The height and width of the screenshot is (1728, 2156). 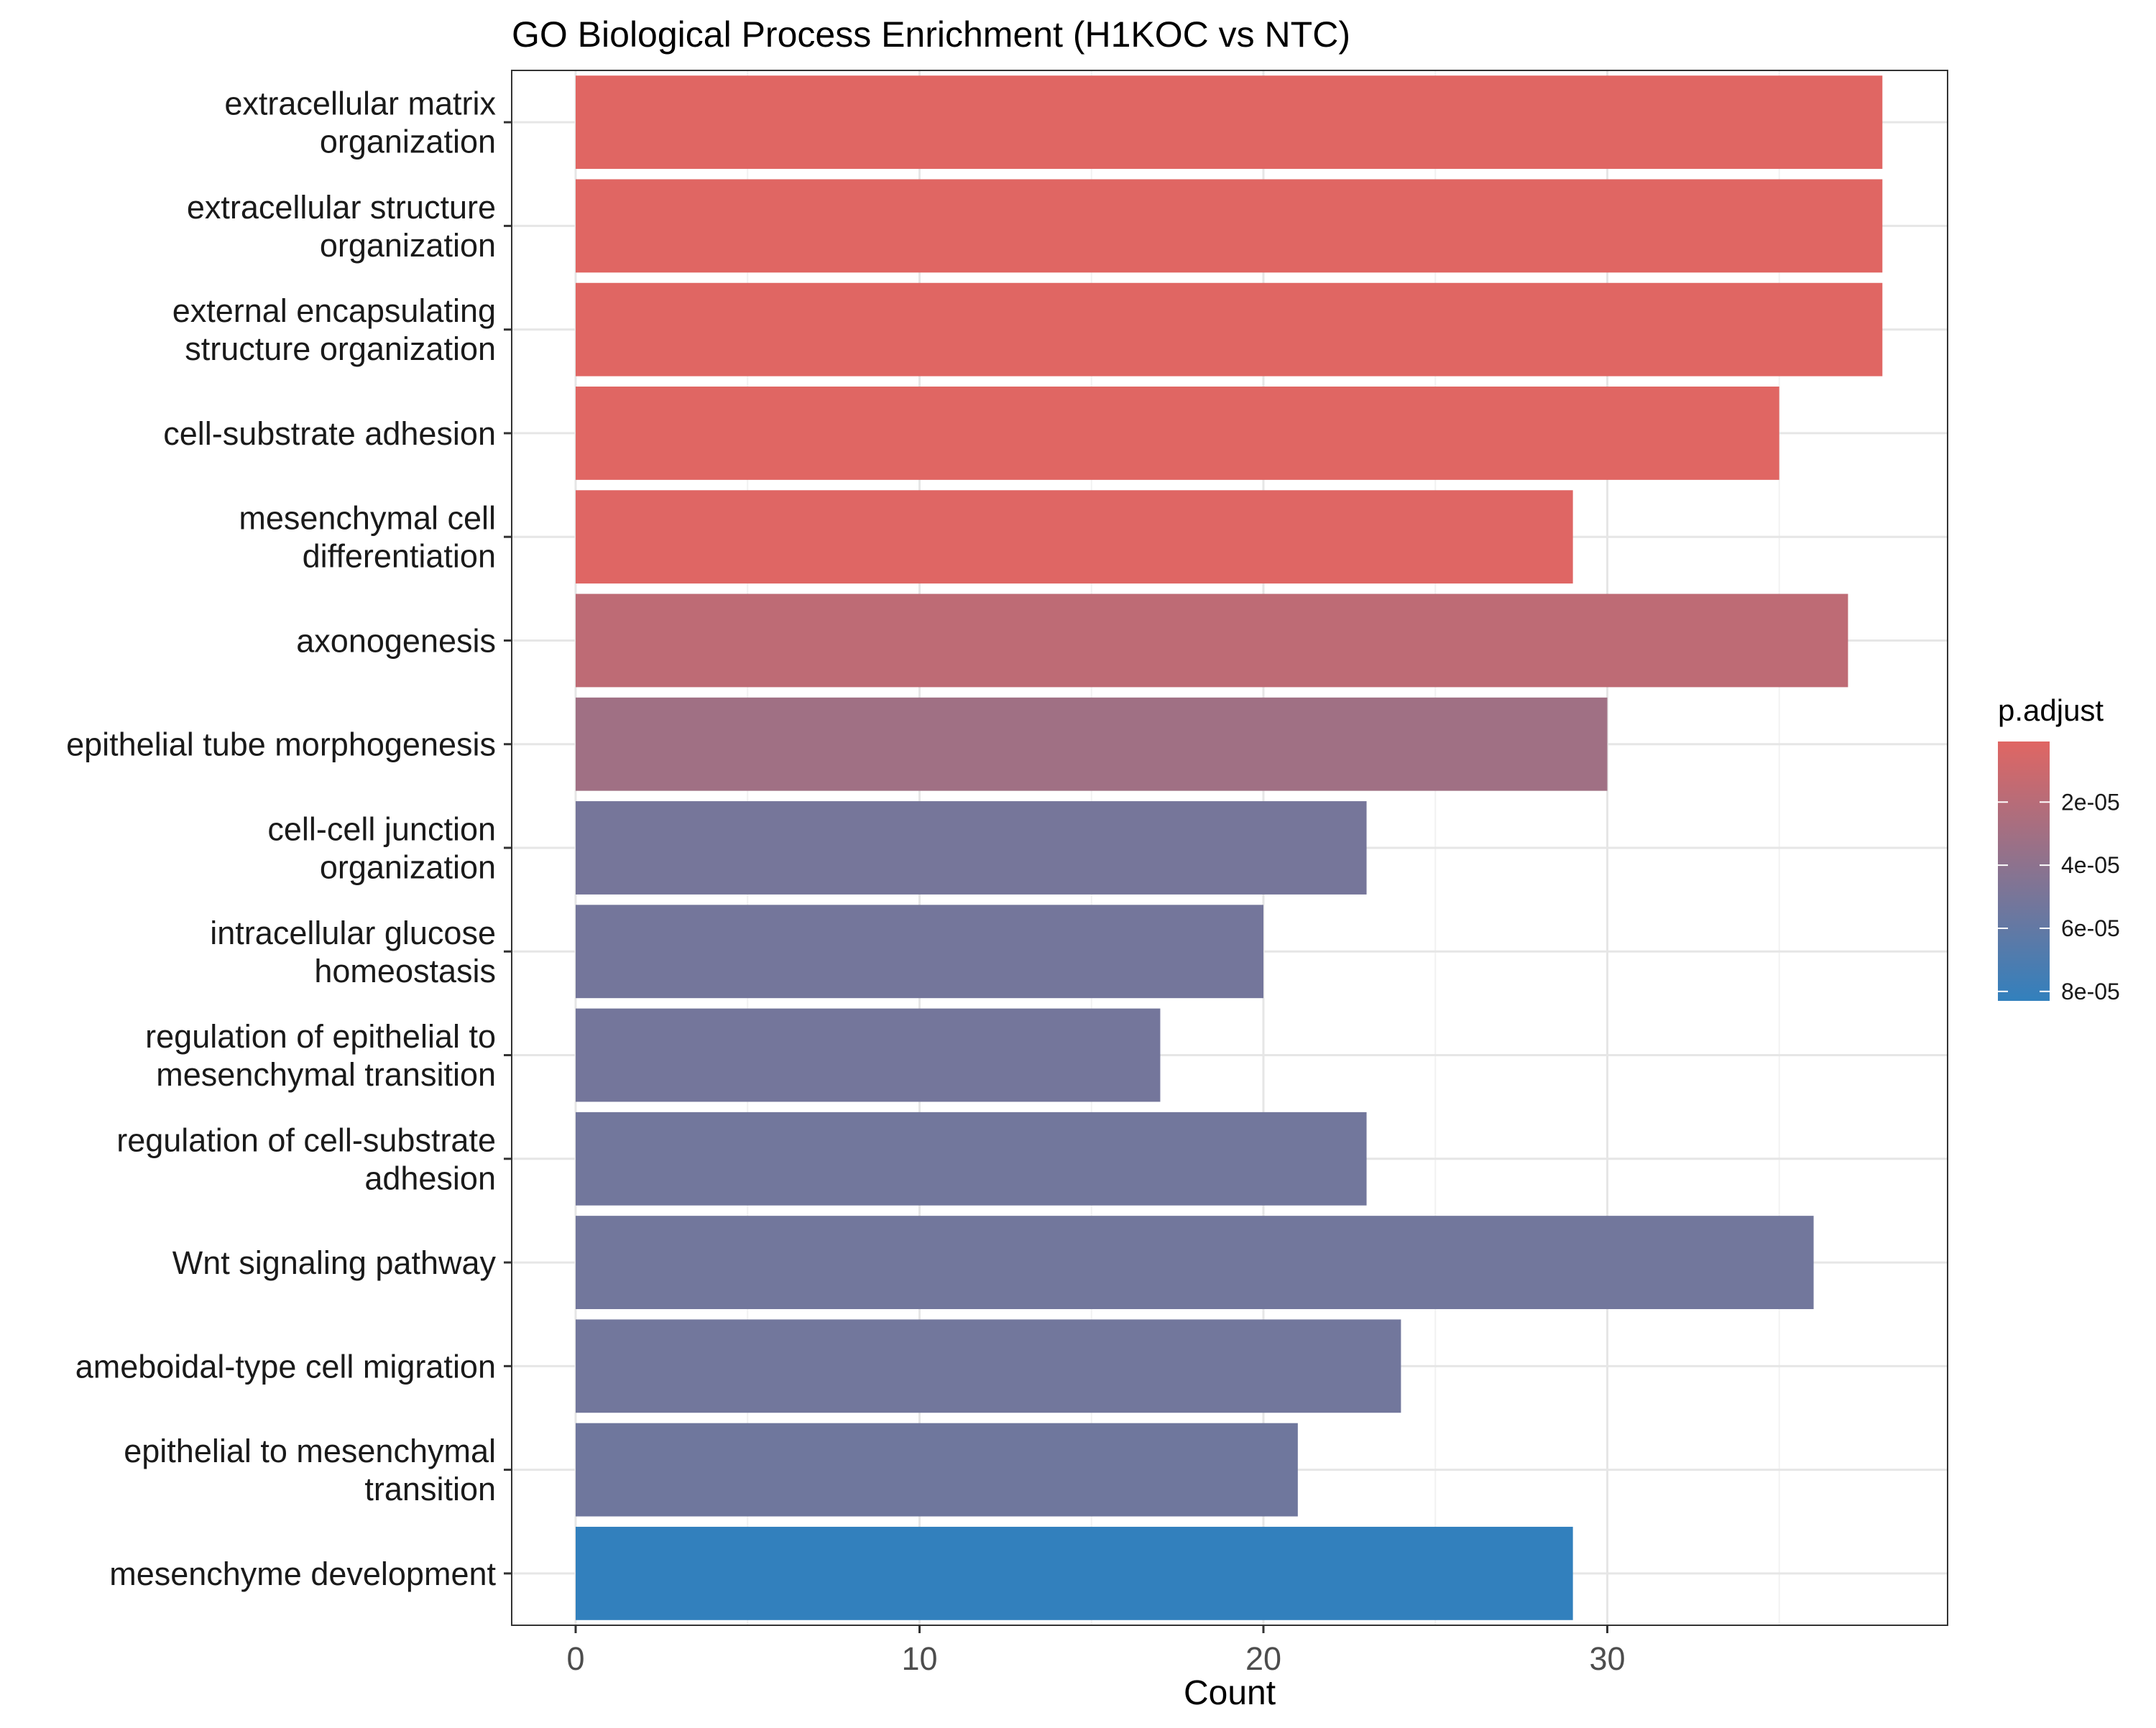 What do you see at coordinates (360, 123) in the screenshot?
I see `category-label: extracellular matrix organization` at bounding box center [360, 123].